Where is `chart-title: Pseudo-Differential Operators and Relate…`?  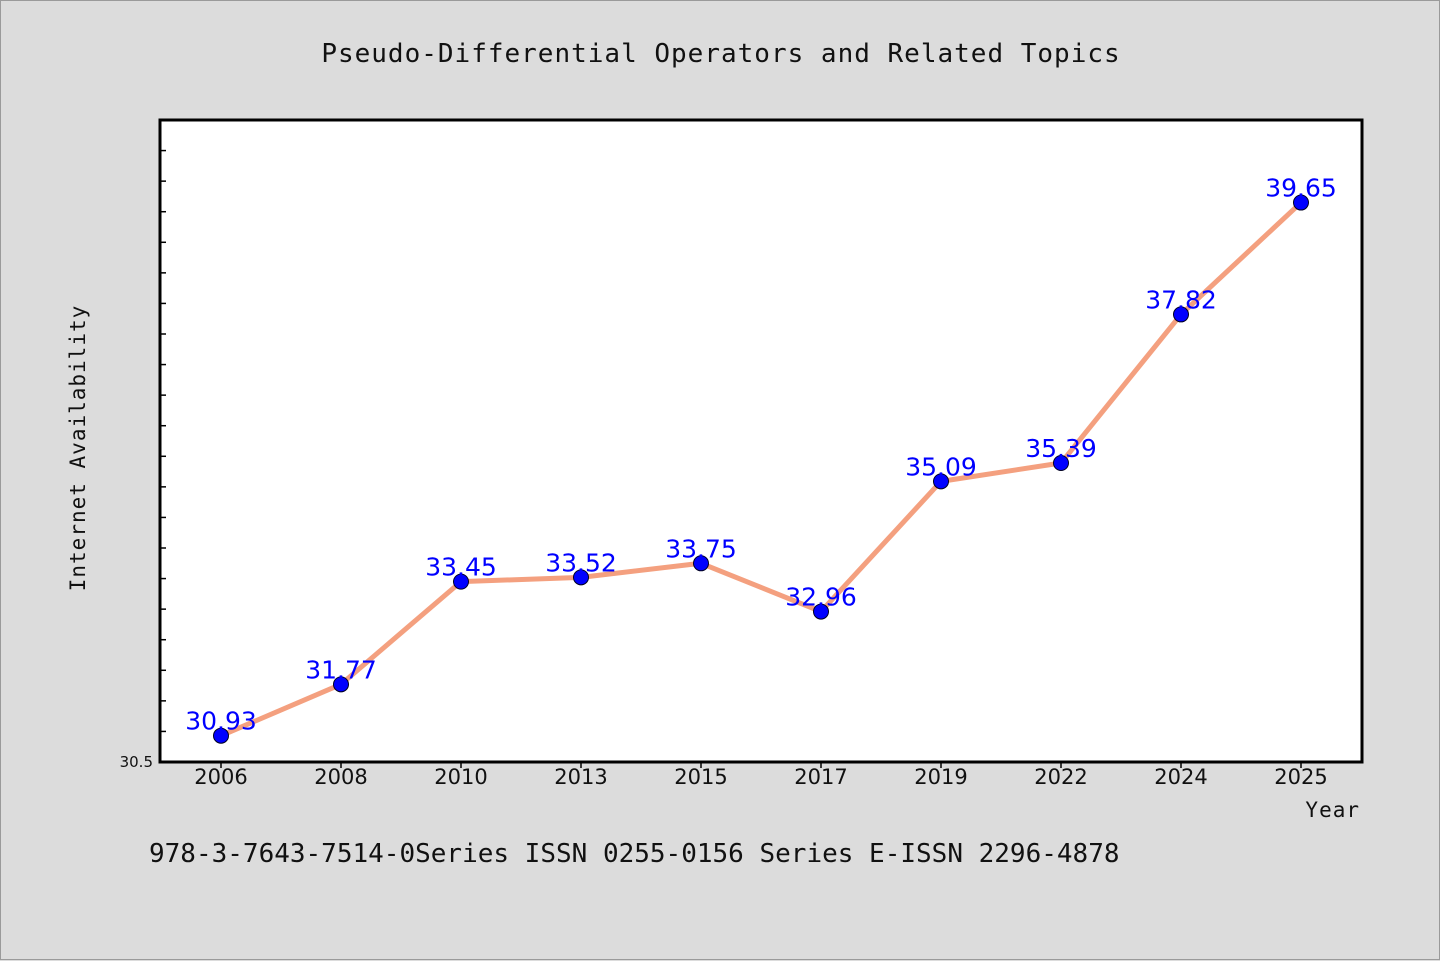 chart-title: Pseudo-Differential Operators and Relate… is located at coordinates (720, 54).